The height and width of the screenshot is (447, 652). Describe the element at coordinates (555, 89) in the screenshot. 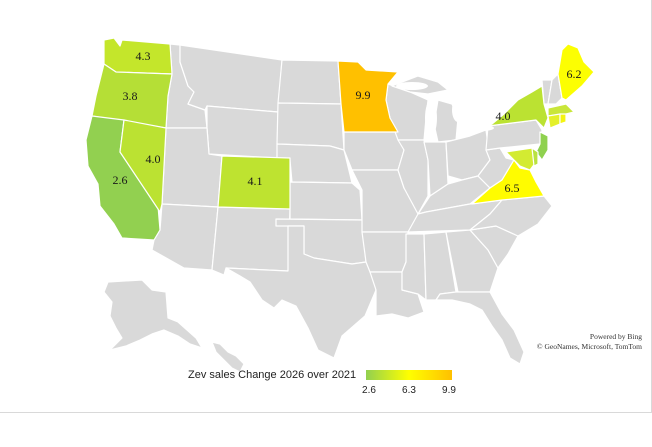

I see `state-new-hampshire` at that location.